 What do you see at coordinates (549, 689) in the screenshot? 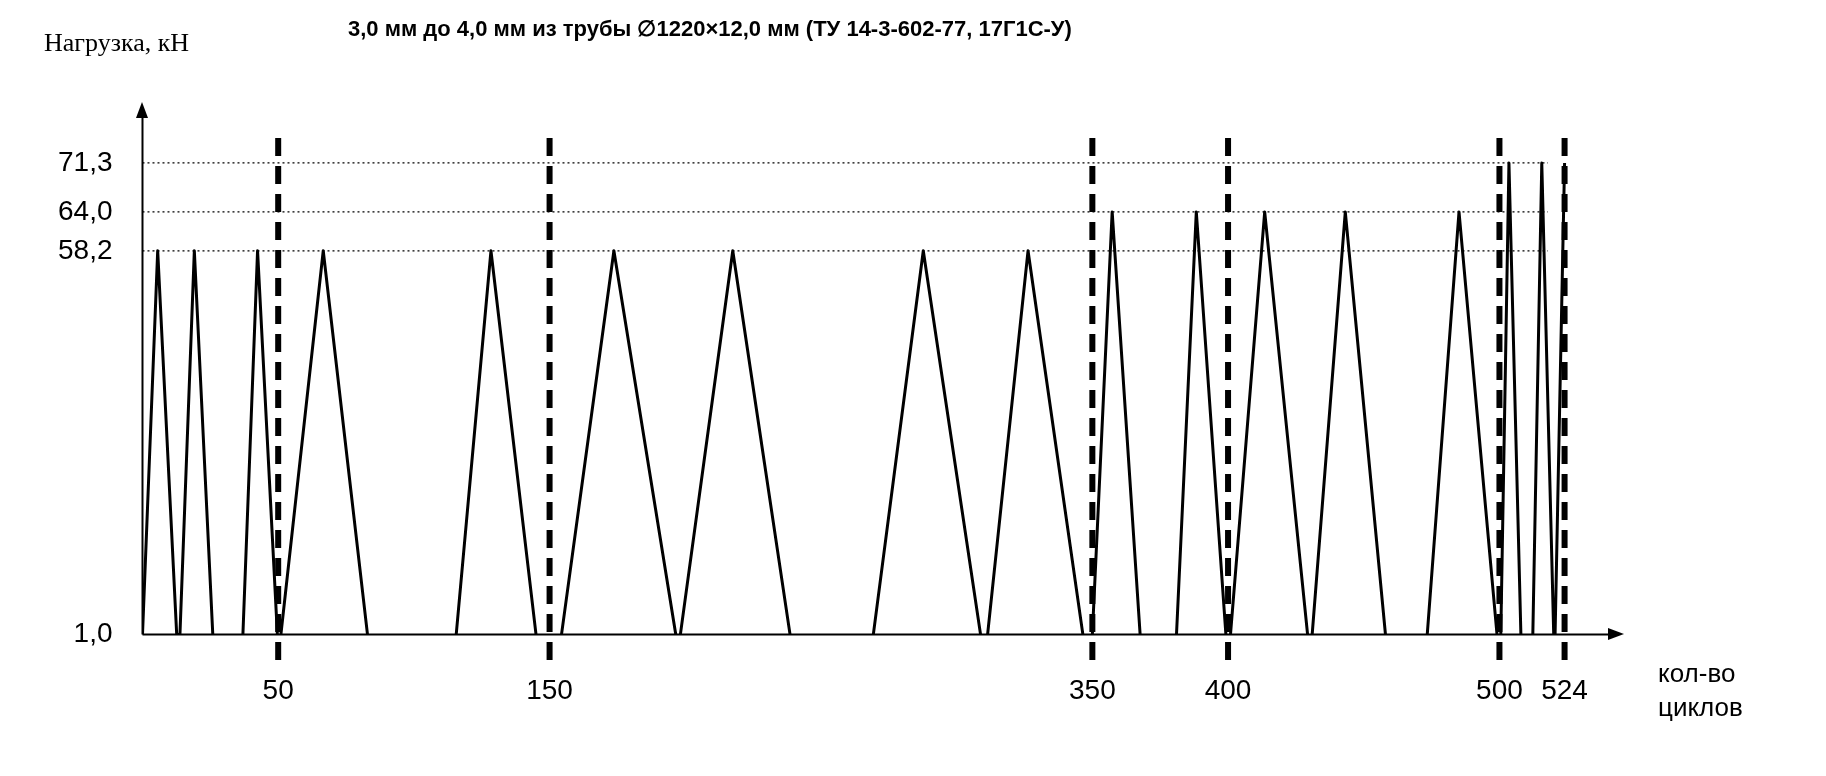
I see `x-tick-label: 150` at bounding box center [549, 689].